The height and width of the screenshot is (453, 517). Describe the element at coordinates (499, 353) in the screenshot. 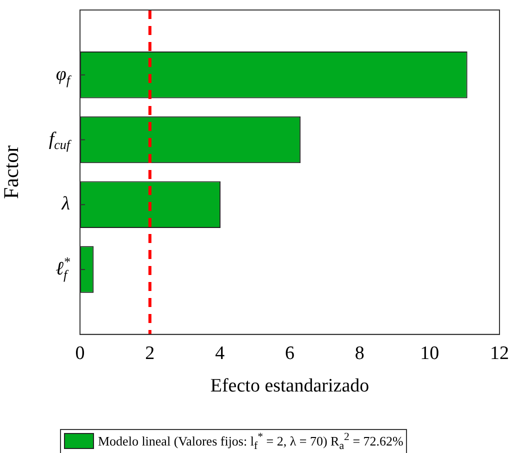

I see `x-tick-label: 12` at that location.